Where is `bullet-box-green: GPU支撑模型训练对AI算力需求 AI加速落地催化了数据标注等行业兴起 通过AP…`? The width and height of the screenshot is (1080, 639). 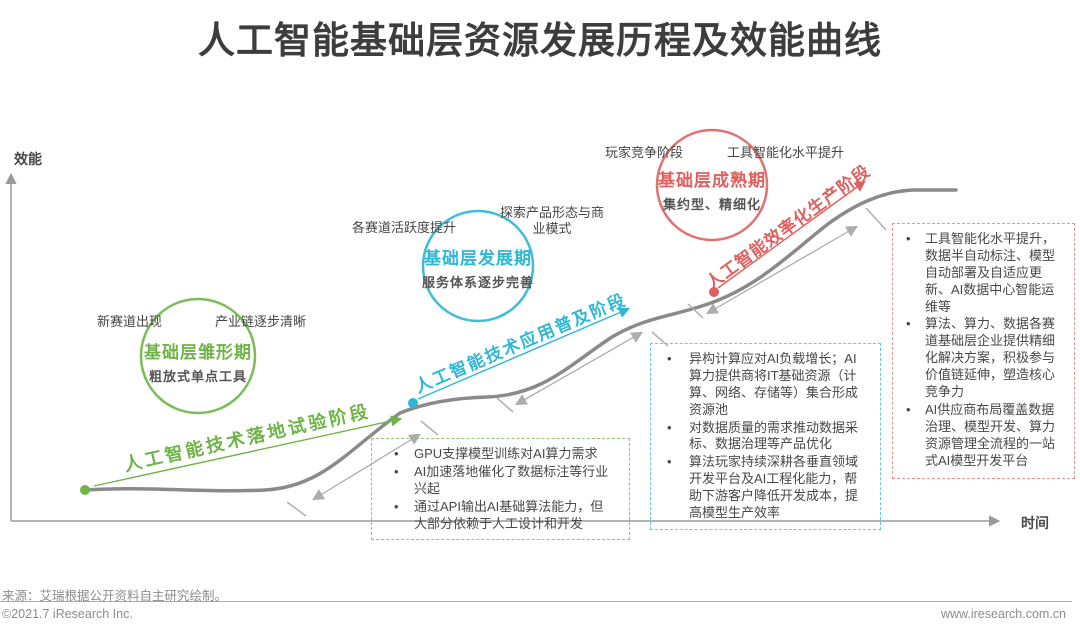
bullet-box-green: GPU支撑模型训练对AI算力需求 AI加速落地催化了数据标注等行业兴起 通过AP… is located at coordinates (500, 489).